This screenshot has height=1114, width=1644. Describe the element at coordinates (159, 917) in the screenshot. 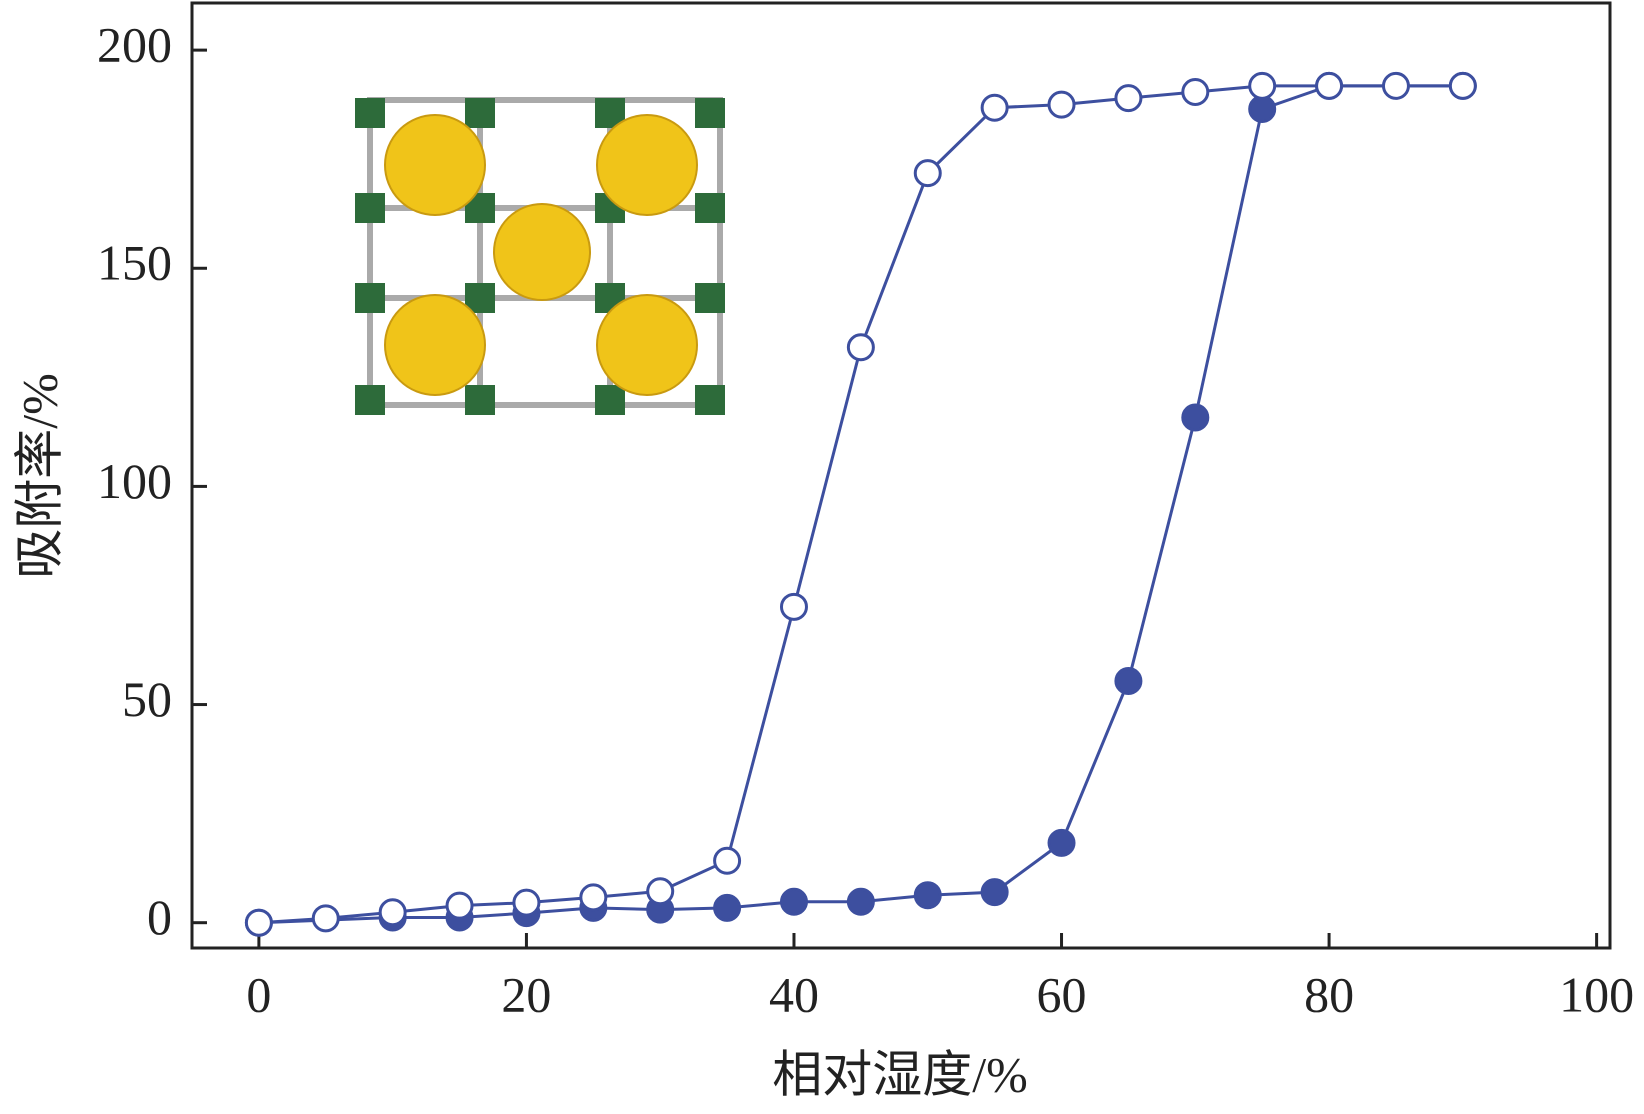

I see `y-tick-label: 0` at that location.